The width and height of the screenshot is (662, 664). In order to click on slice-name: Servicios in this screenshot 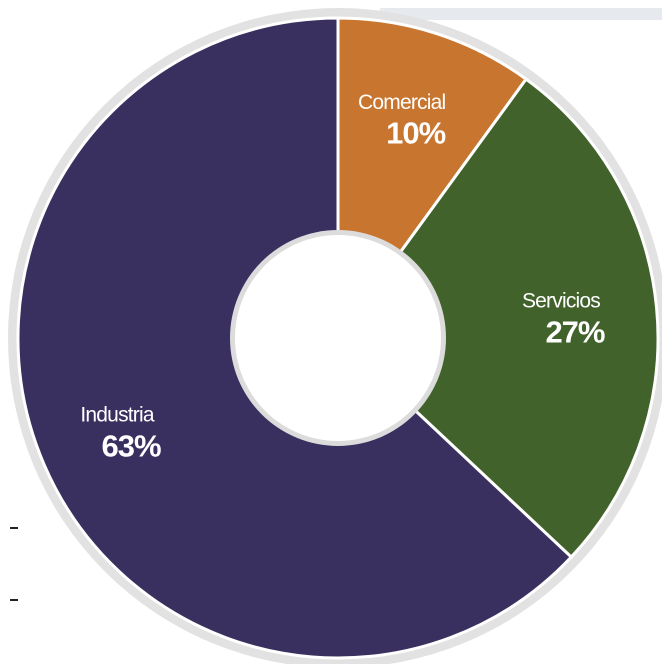, I will do `click(561, 301)`.